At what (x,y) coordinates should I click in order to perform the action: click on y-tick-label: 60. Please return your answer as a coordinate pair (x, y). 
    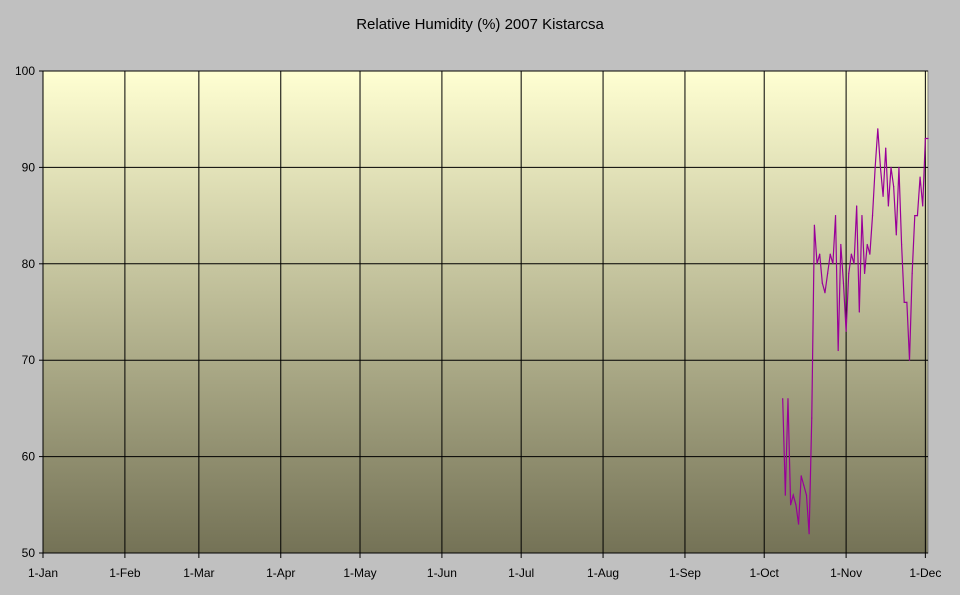
    Looking at the image, I should click on (29, 457).